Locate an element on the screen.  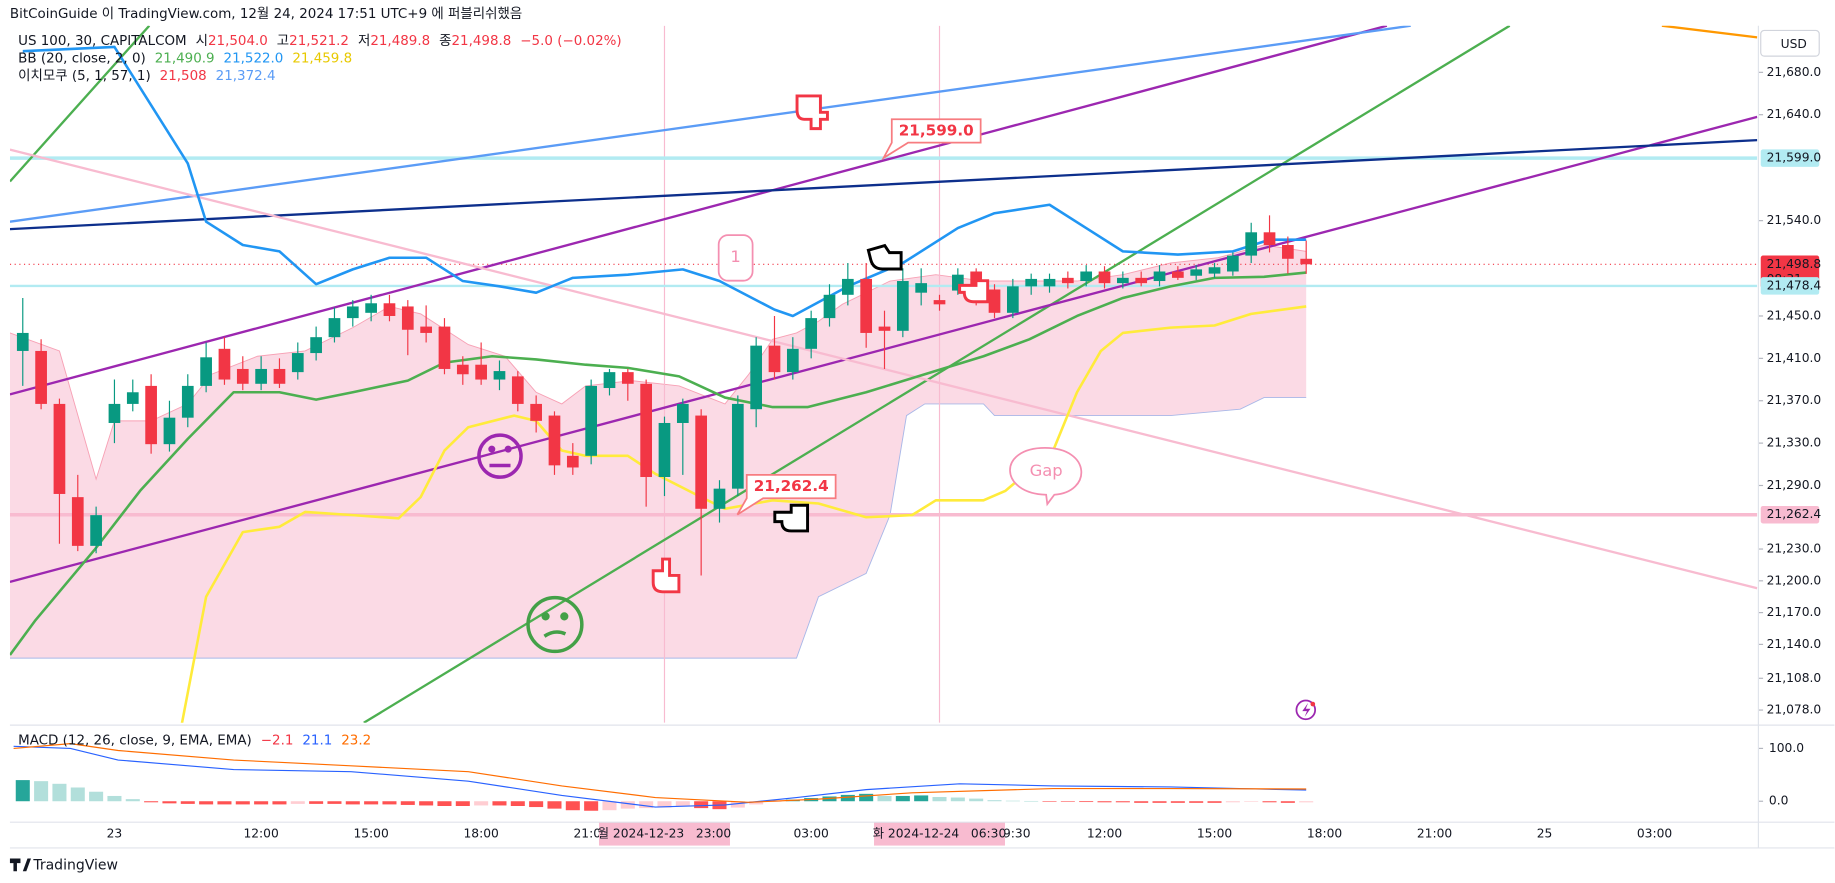
currency-button is located at coordinates (1790, 43).